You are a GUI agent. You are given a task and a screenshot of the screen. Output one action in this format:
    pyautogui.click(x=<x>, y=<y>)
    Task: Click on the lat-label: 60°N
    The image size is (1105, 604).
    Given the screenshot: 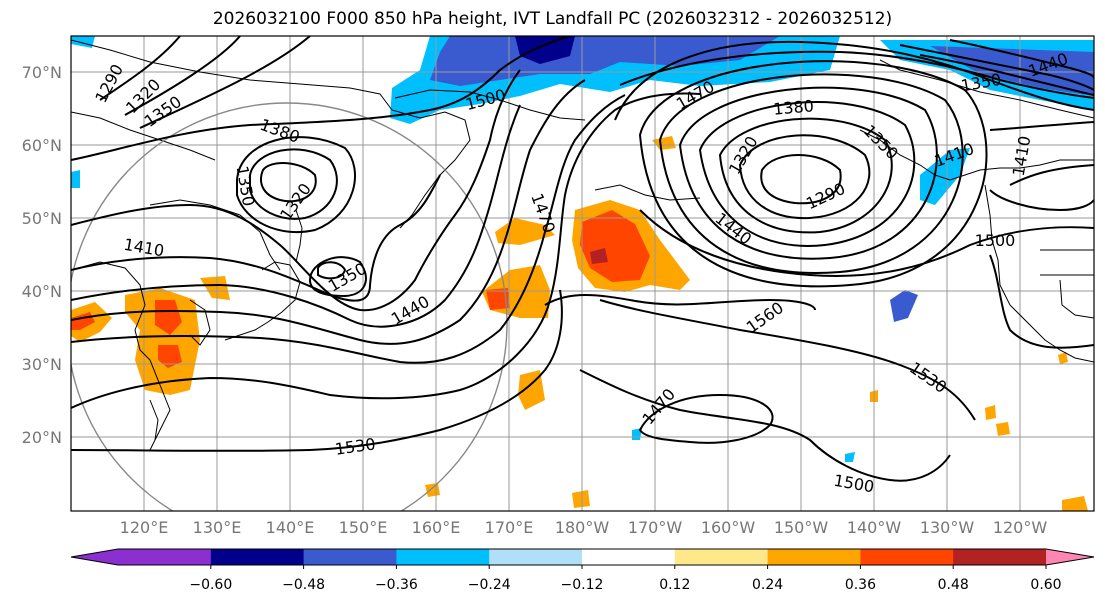 What is the action you would take?
    pyautogui.click(x=42, y=145)
    